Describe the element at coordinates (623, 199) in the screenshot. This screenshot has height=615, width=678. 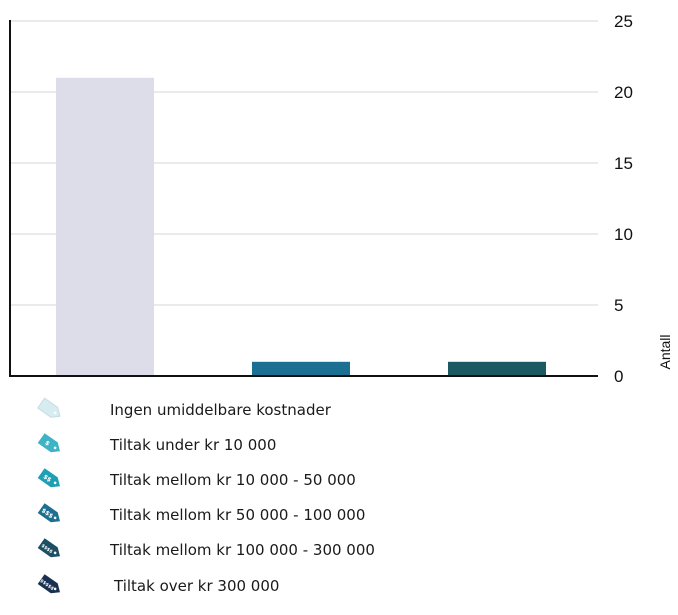
I see `y-tick-labels: 0 5 10 15 20 25` at that location.